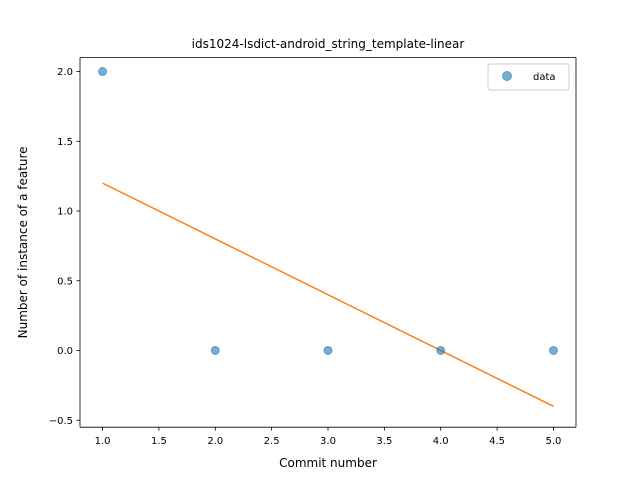 The width and height of the screenshot is (640, 485). I want to click on x-tick-label: 1.5, so click(159, 441).